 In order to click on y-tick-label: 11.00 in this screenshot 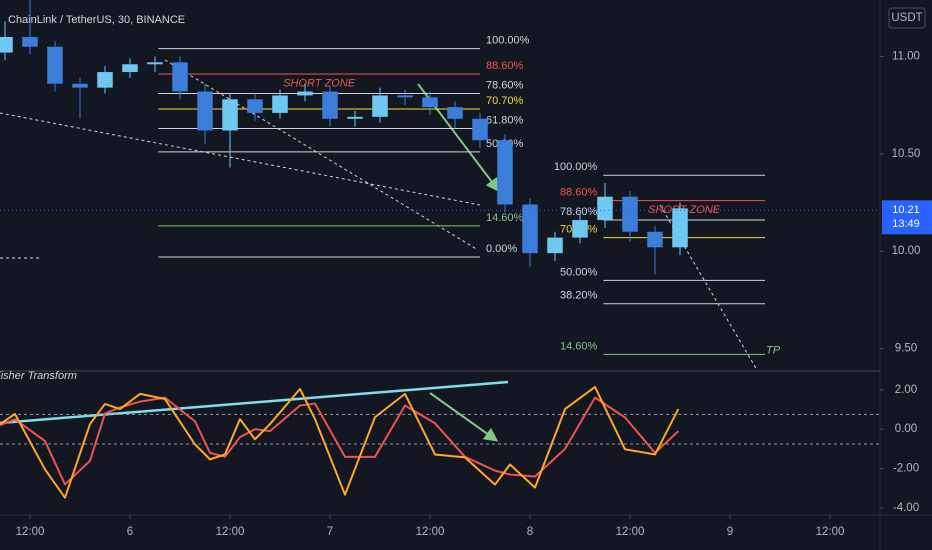, I will do `click(906, 57)`.